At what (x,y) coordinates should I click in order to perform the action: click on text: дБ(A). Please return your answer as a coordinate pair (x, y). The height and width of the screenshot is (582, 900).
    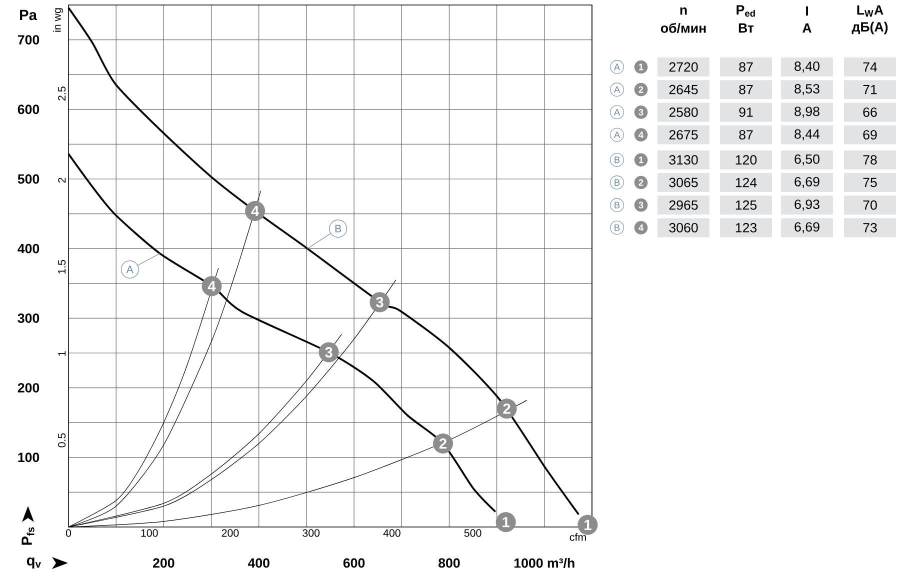
    Looking at the image, I should click on (870, 28).